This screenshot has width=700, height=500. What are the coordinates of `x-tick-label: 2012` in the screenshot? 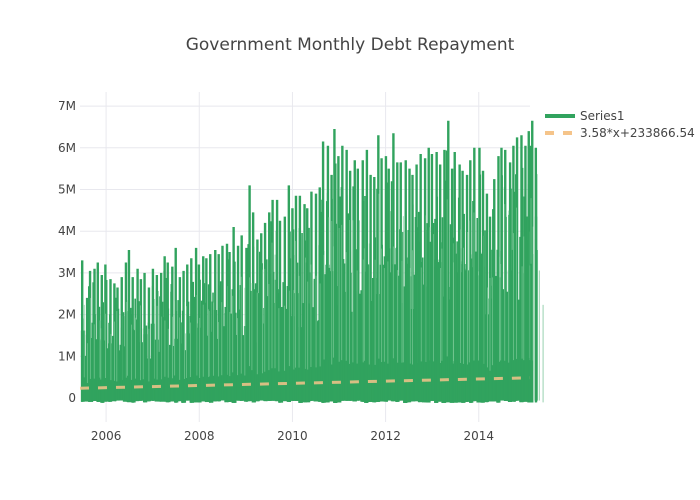 It's located at (385, 436).